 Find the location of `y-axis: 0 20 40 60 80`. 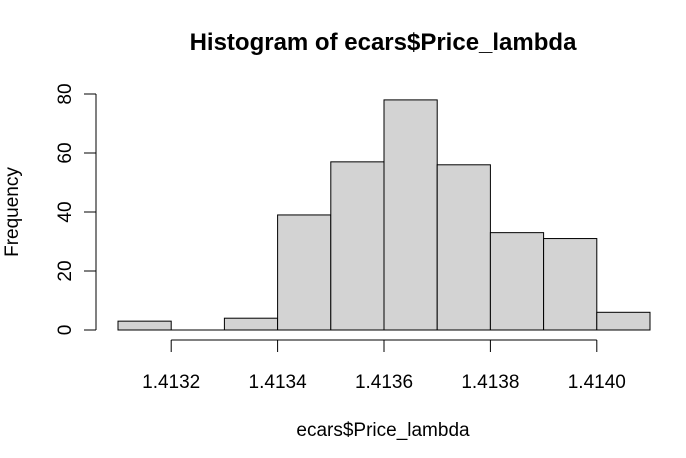

y-axis: 0 20 40 60 80 is located at coordinates (76, 209).